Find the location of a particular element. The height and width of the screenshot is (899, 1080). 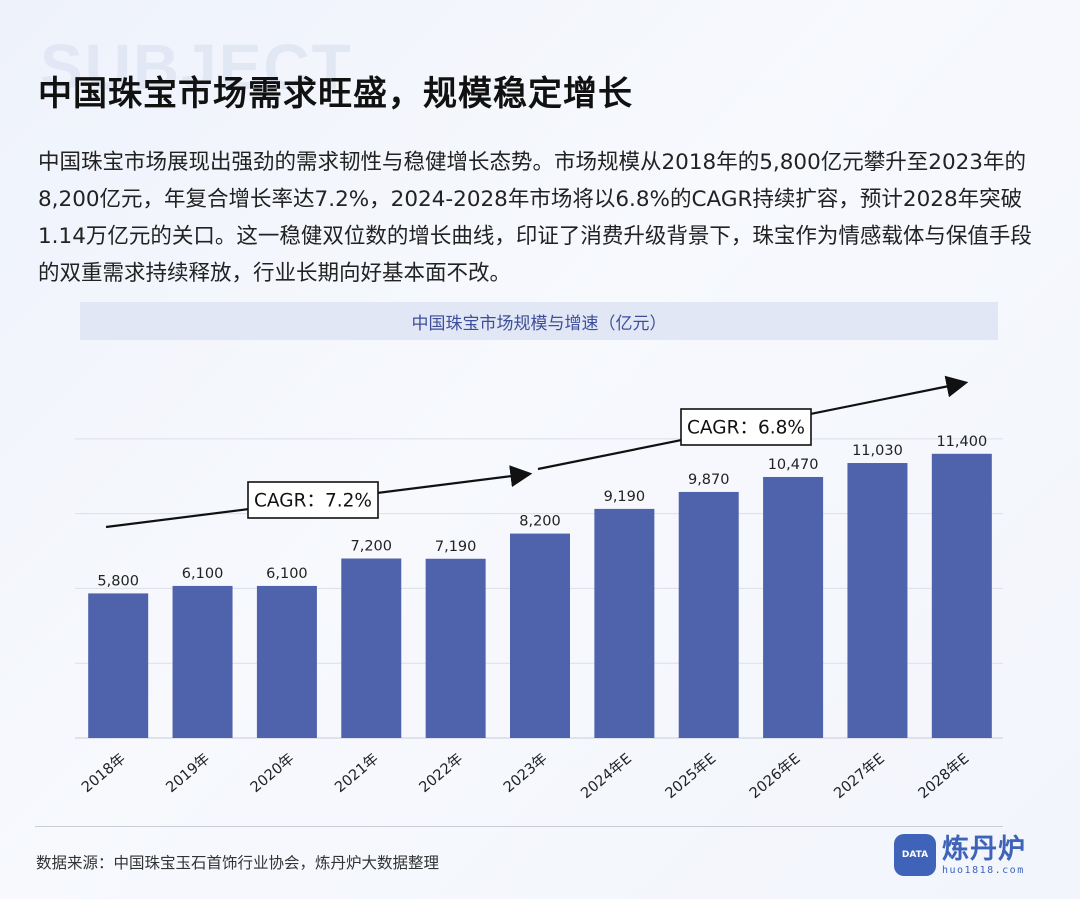

category-tick-label: 2025年E is located at coordinates (690, 776).